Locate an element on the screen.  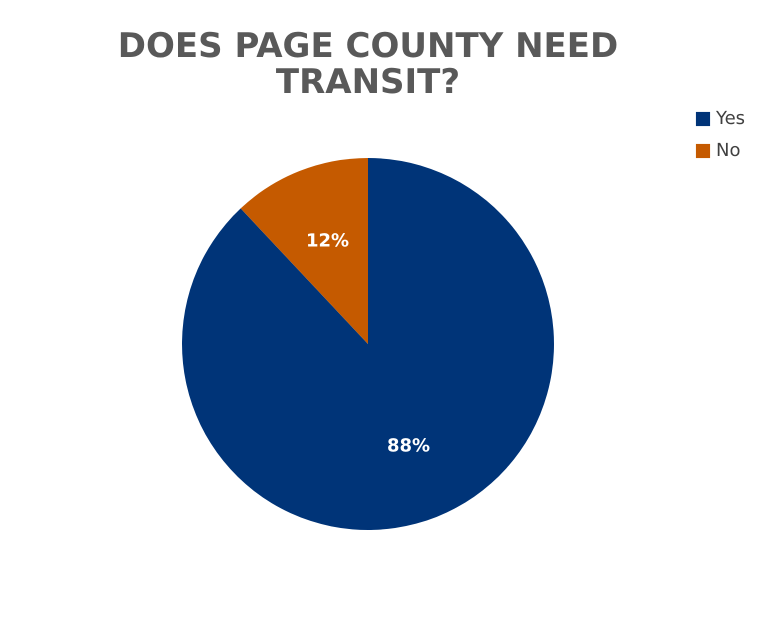
legend-label: No is located at coordinates (728, 150).